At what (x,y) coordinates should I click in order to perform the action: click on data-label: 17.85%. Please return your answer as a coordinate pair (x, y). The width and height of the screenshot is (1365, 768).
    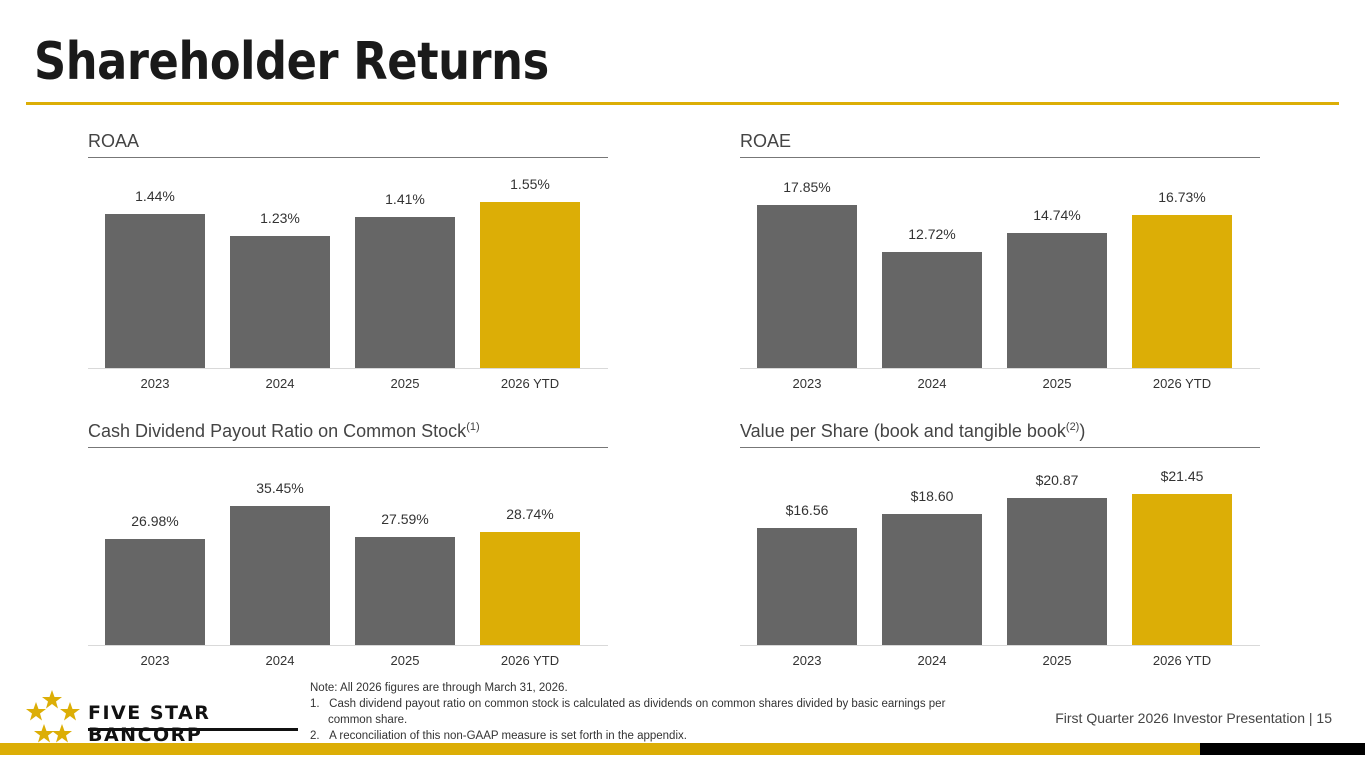
    Looking at the image, I should click on (807, 187).